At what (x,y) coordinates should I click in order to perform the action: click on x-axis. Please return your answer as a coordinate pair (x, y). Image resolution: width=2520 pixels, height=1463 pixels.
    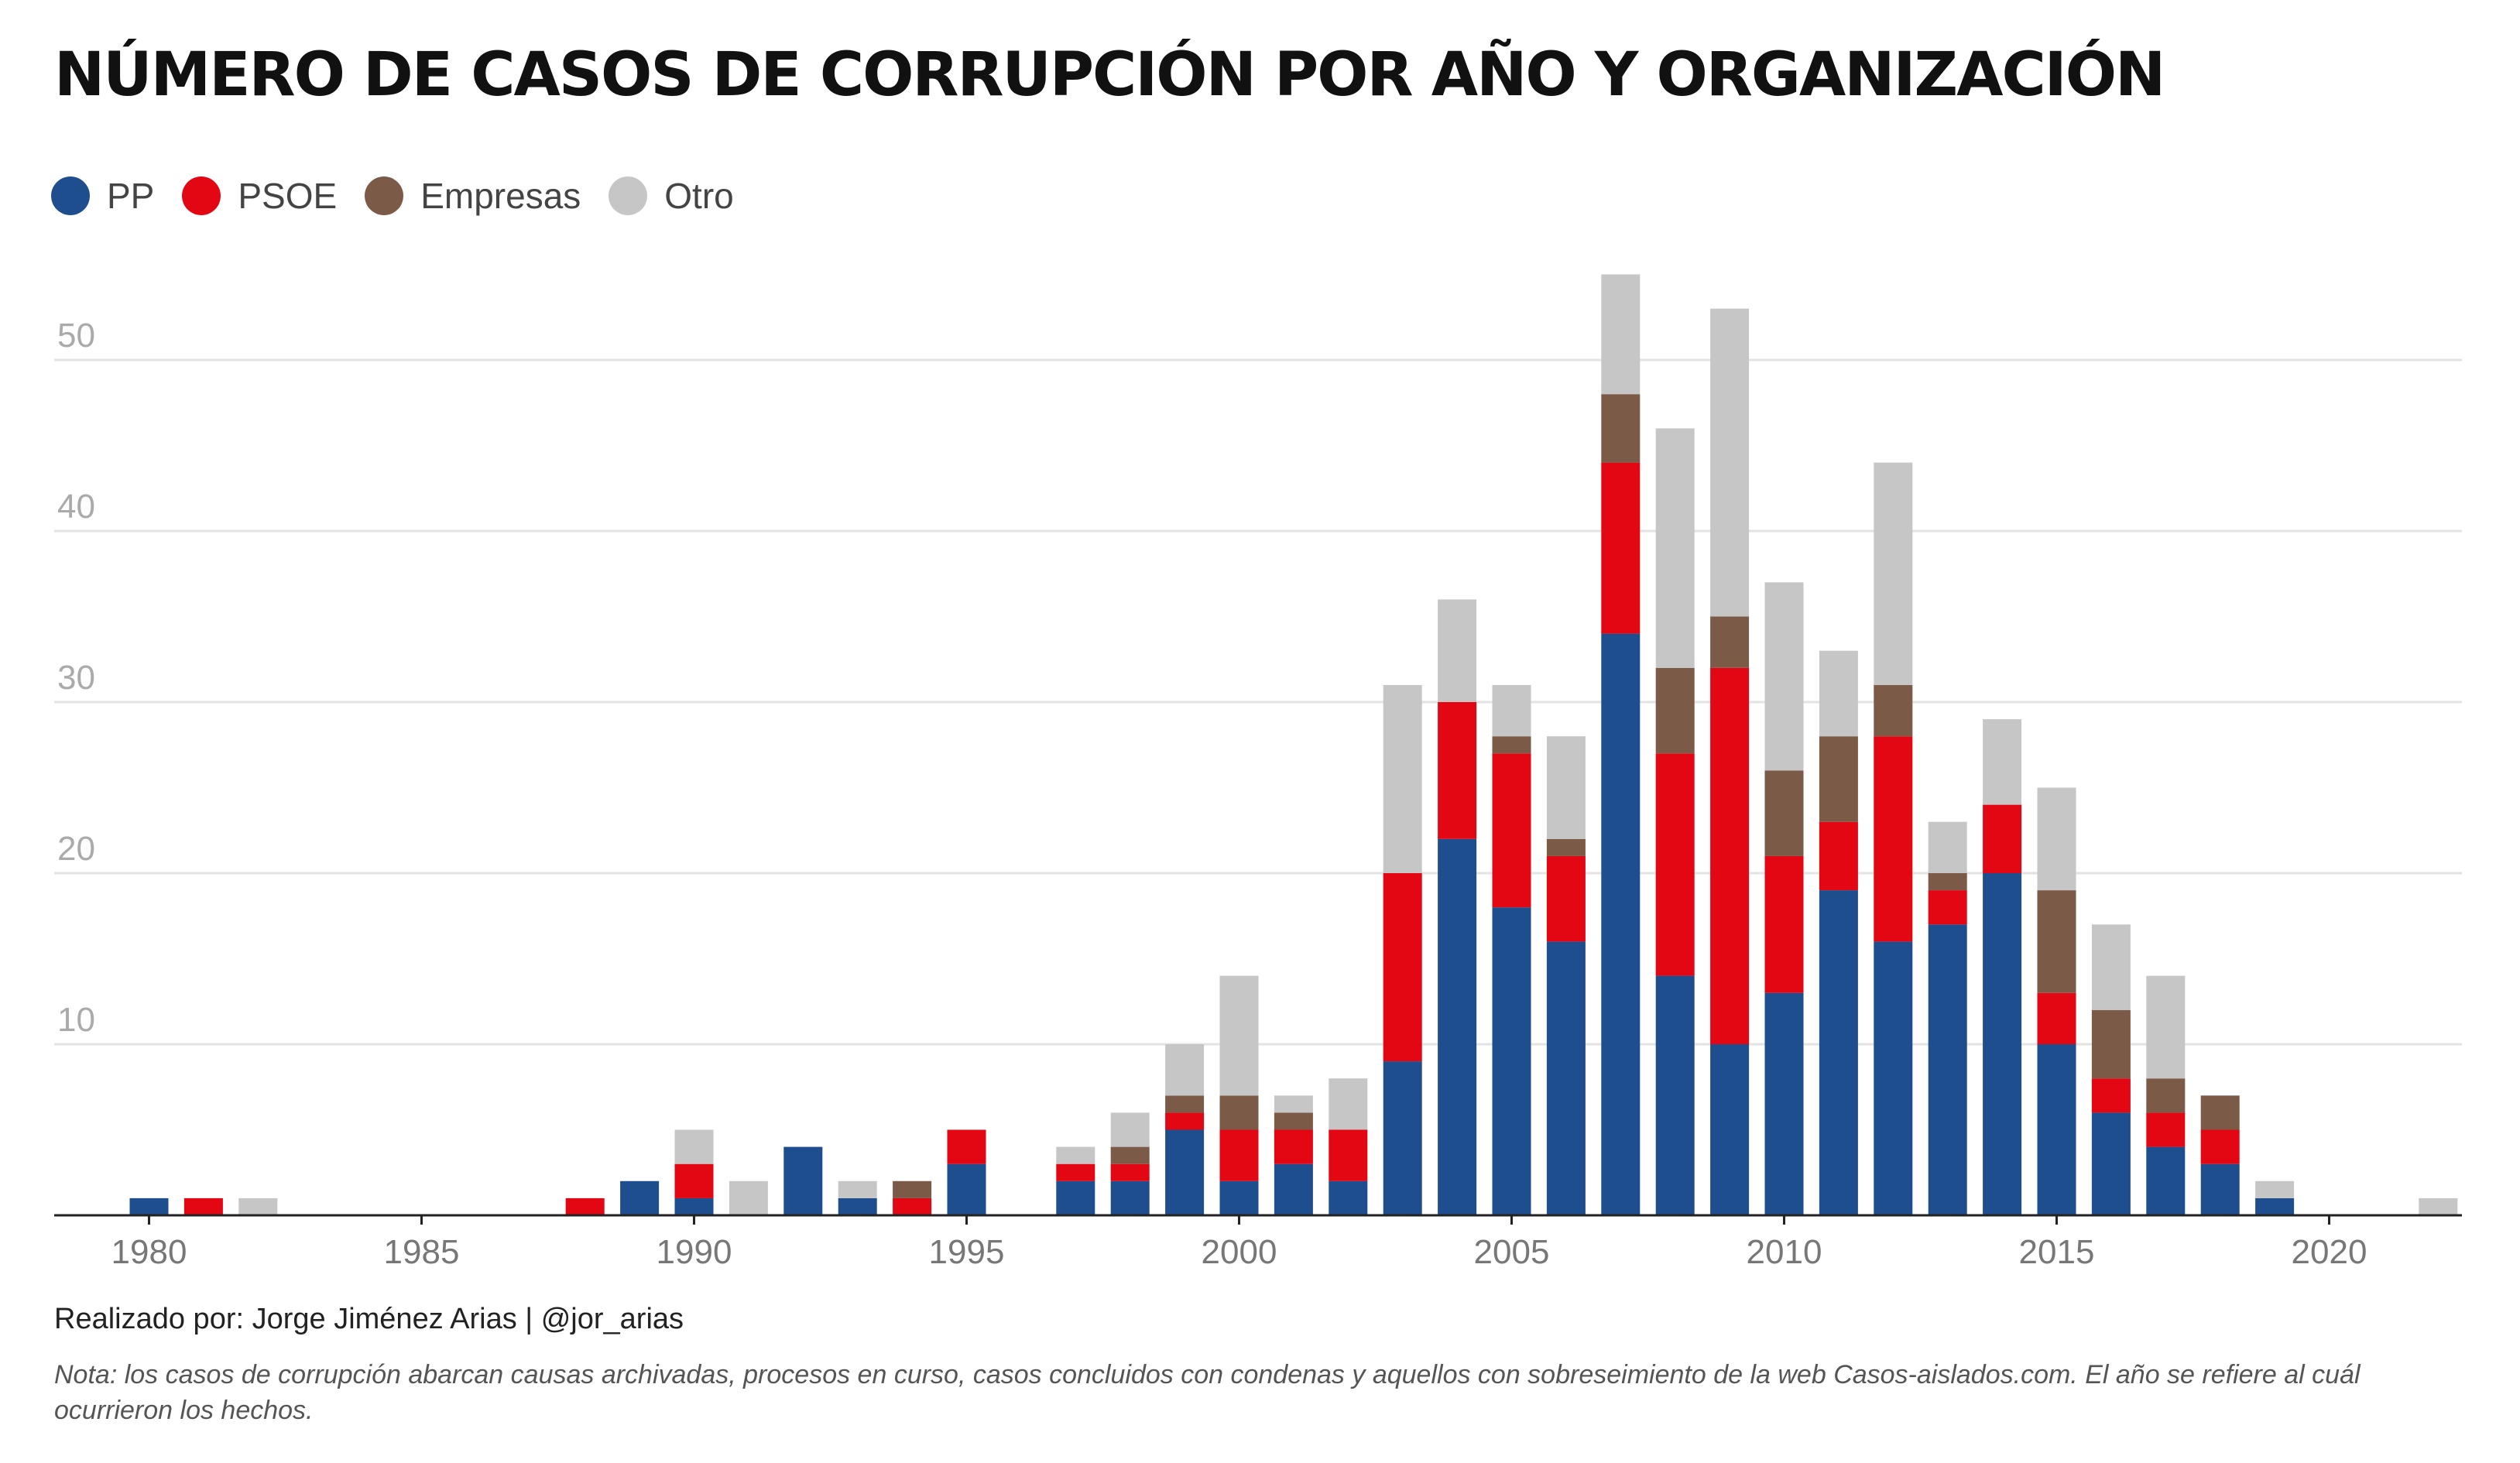
    Looking at the image, I should click on (1258, 1219).